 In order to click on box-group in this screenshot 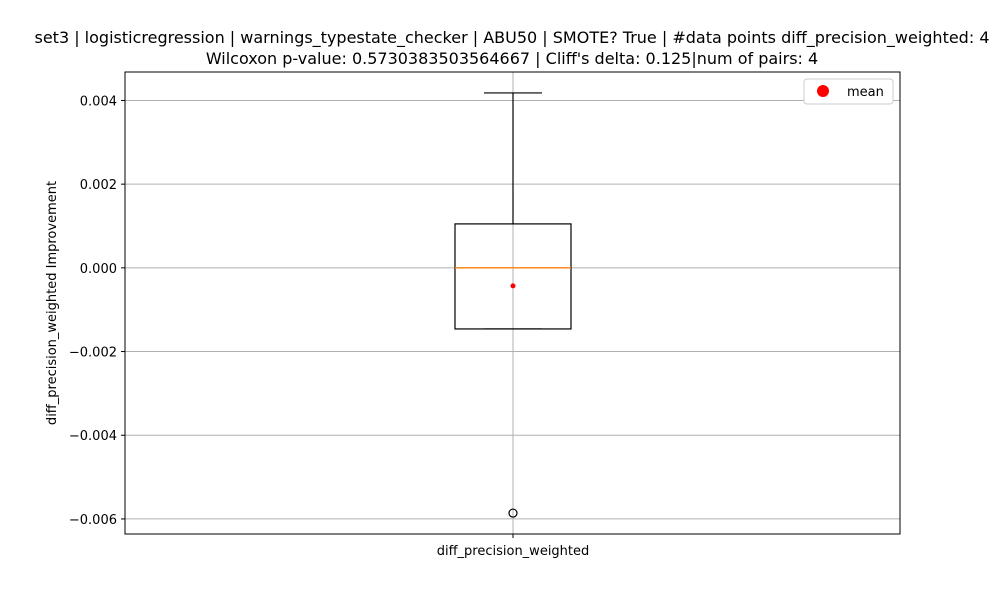, I will do `click(513, 305)`.